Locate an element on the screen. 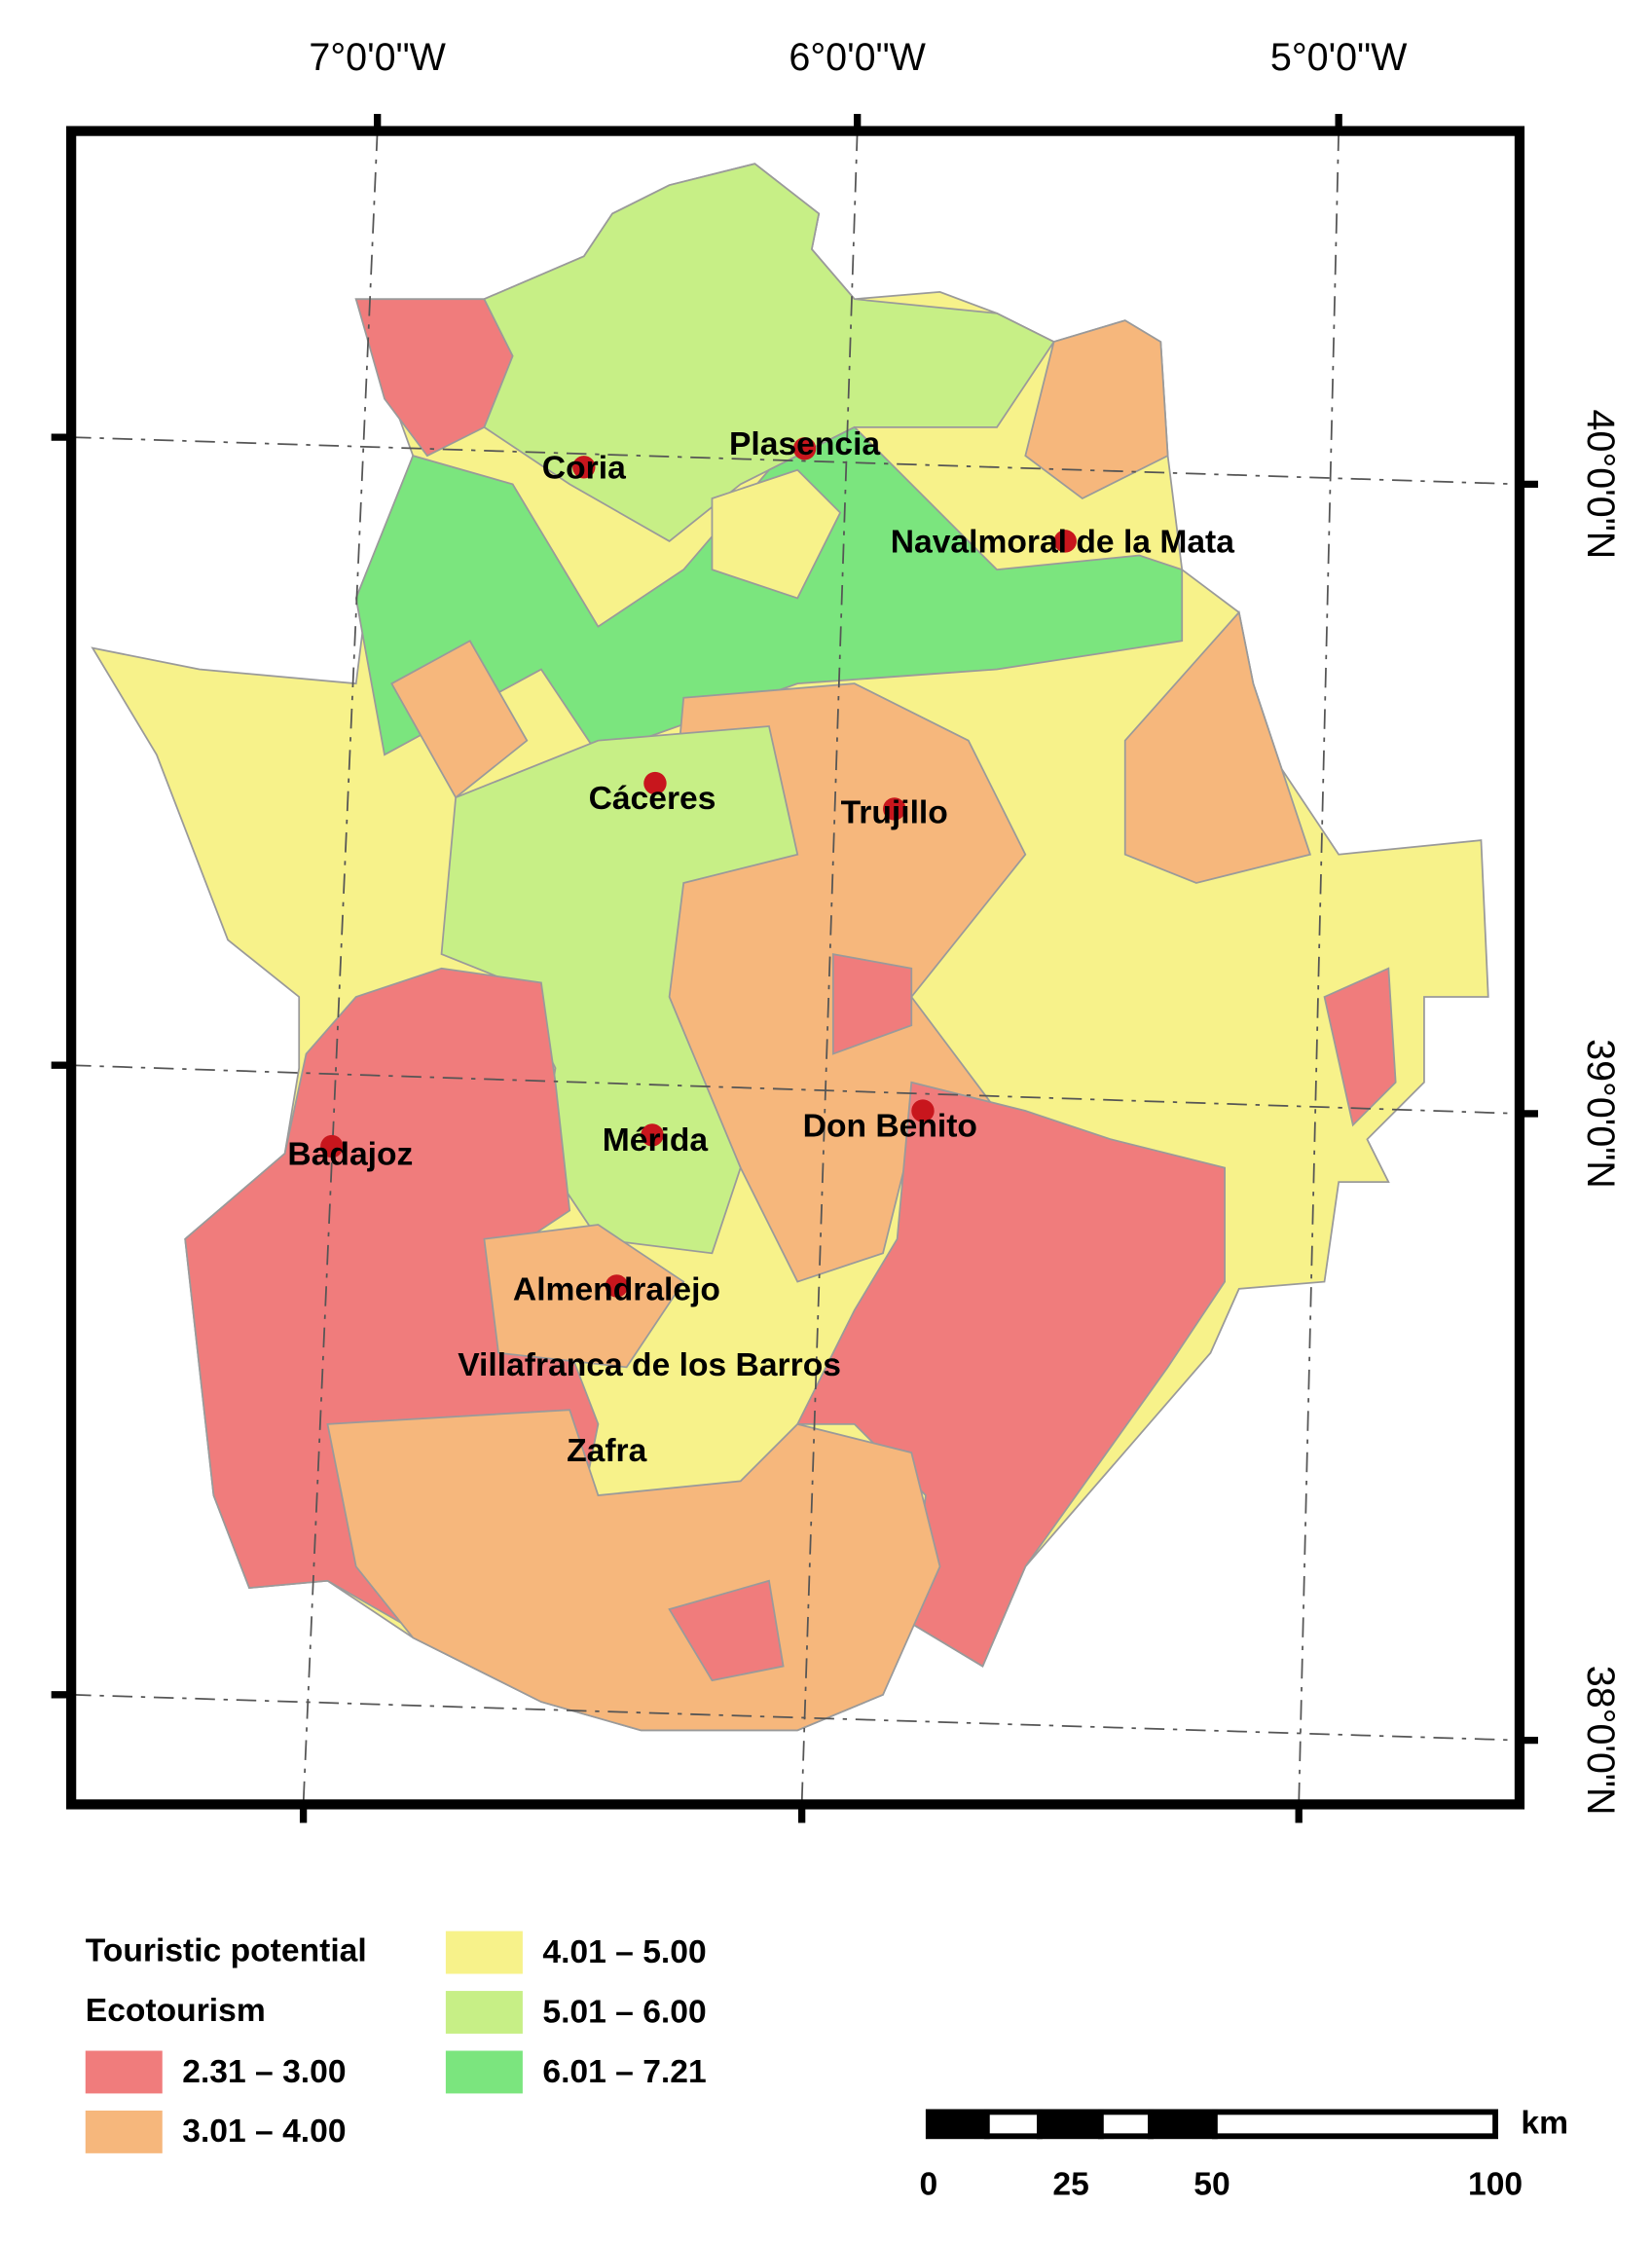 The image size is (1652, 2243). scale-label: 25 is located at coordinates (1070, 2184).